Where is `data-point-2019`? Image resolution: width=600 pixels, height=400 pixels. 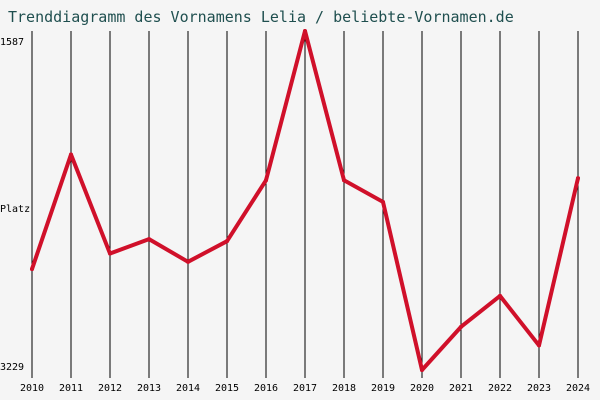
data-point-2019 is located at coordinates (383, 201).